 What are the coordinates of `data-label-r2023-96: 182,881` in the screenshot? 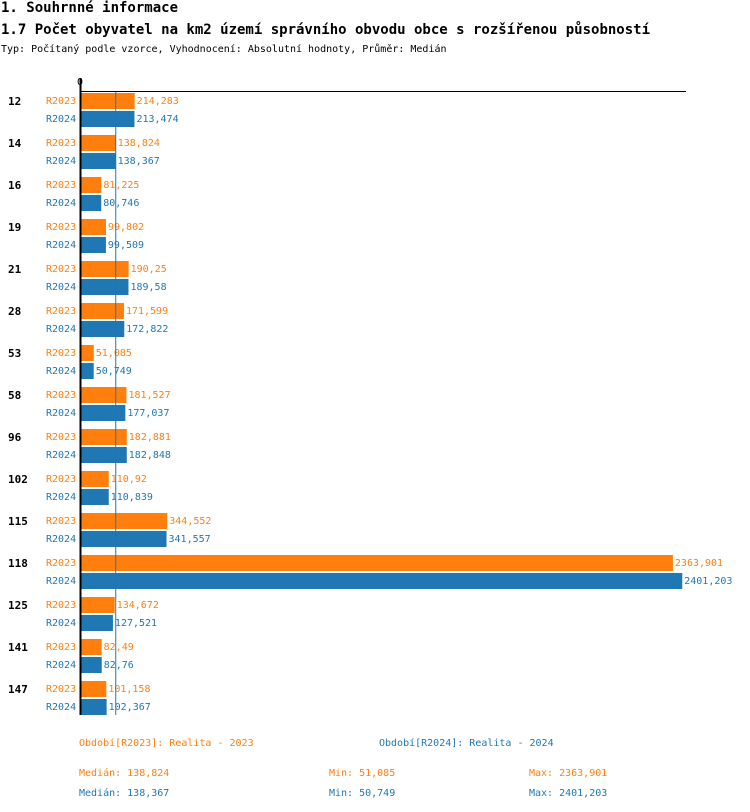 It's located at (150, 437).